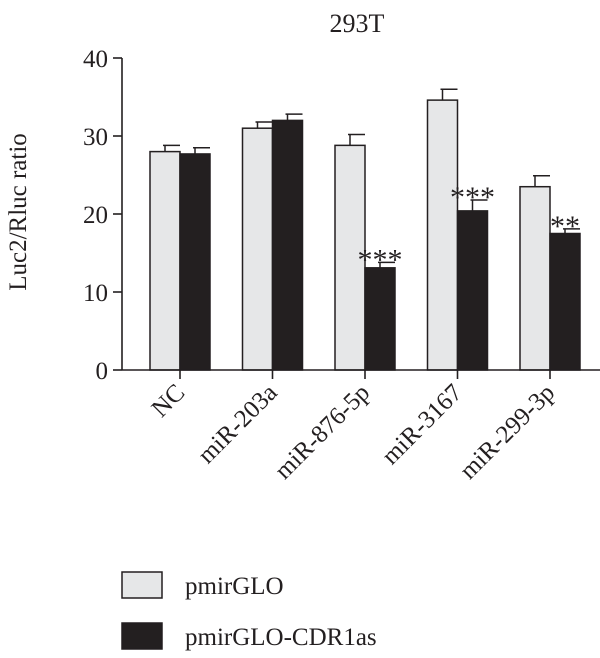 Image resolution: width=600 pixels, height=658 pixels. Describe the element at coordinates (357, 23) in the screenshot. I see `chart-title: 293T` at that location.